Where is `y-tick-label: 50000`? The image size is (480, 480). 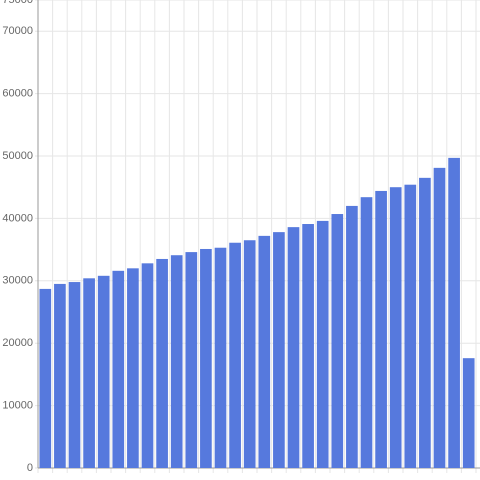
y-tick-label: 50000 is located at coordinates (17, 156).